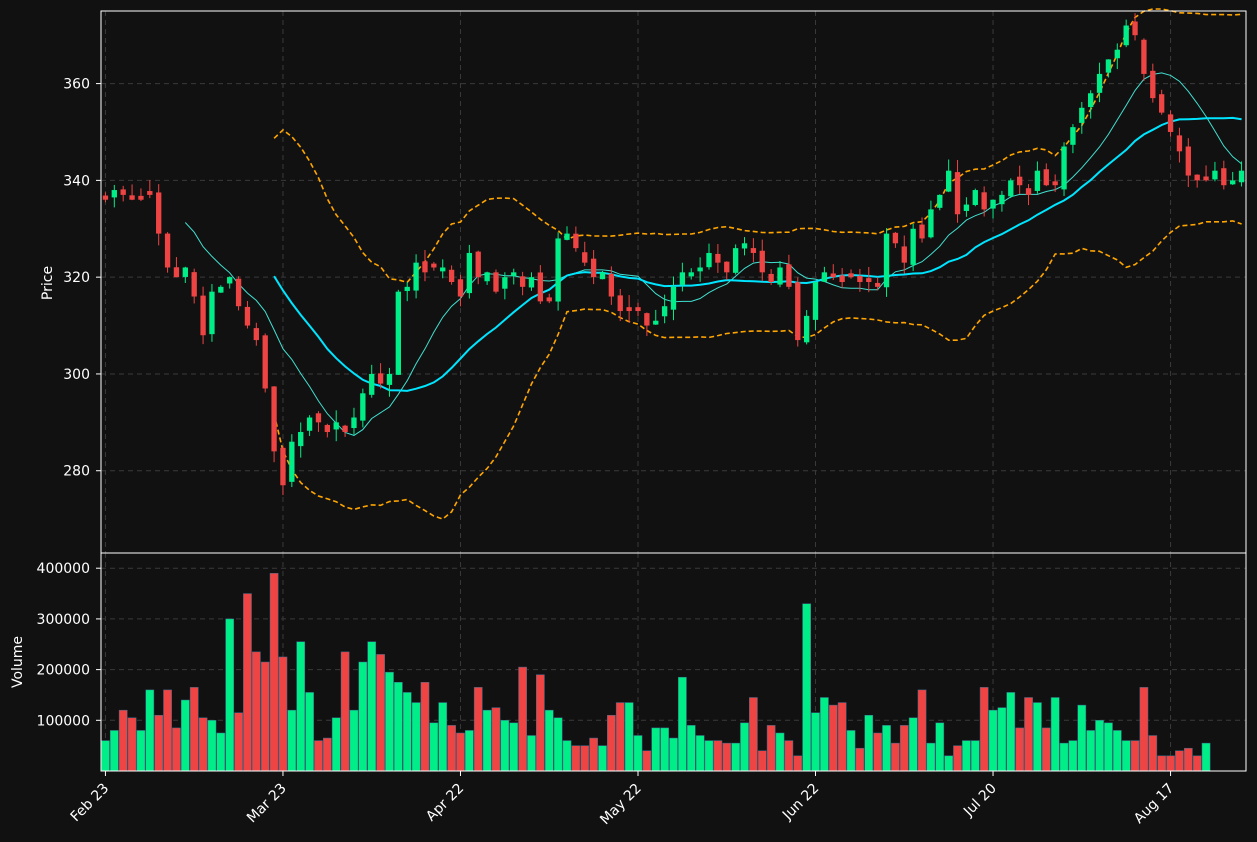 This screenshot has width=1257, height=842. Describe the element at coordinates (621, 805) in the screenshot. I see `date-tick-label: May 22` at that location.